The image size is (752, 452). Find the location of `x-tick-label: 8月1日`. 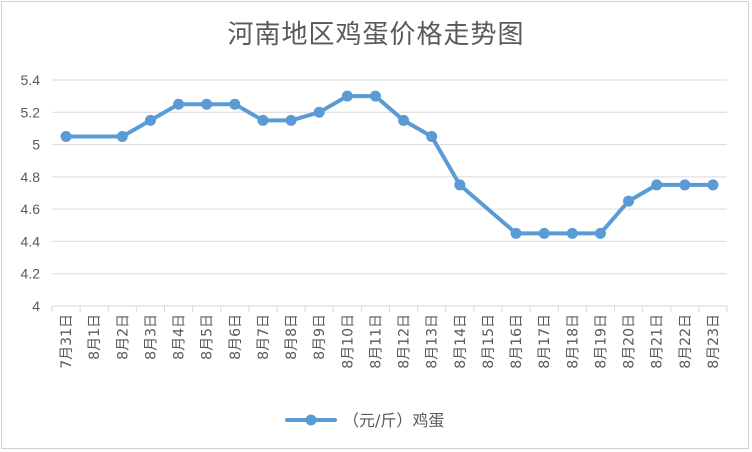

x-tick-label: 8月1日 is located at coordinates (95, 337).